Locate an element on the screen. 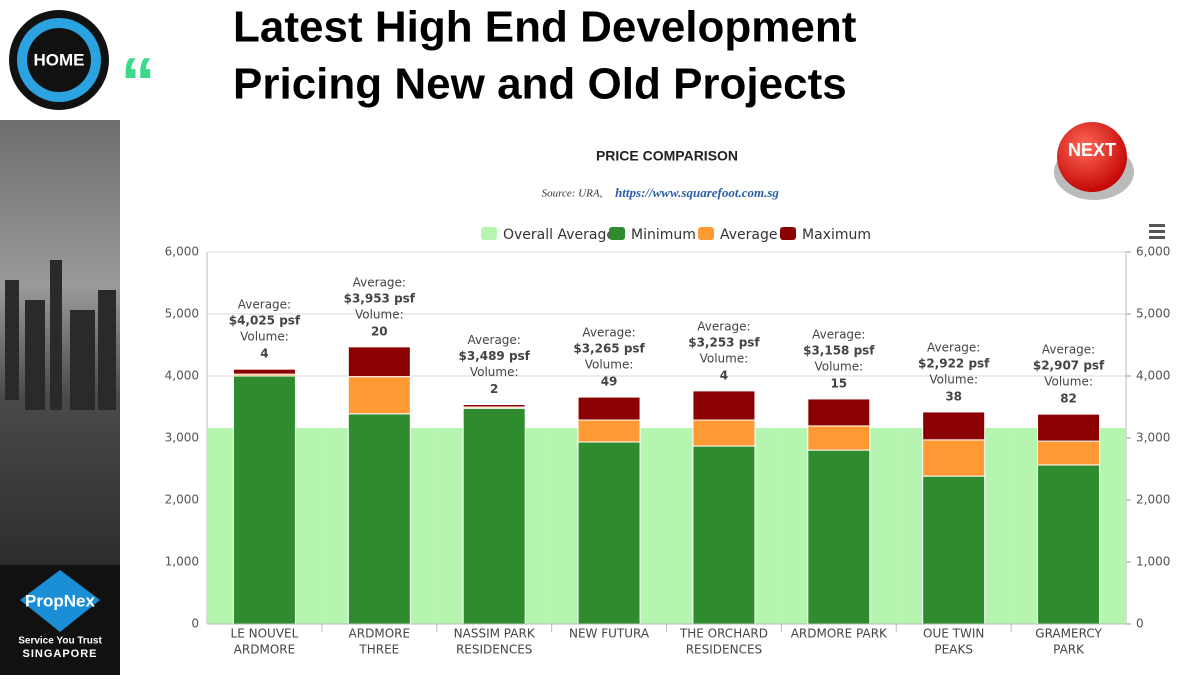  x-tick-label: OUE TWIN is located at coordinates (953, 634).